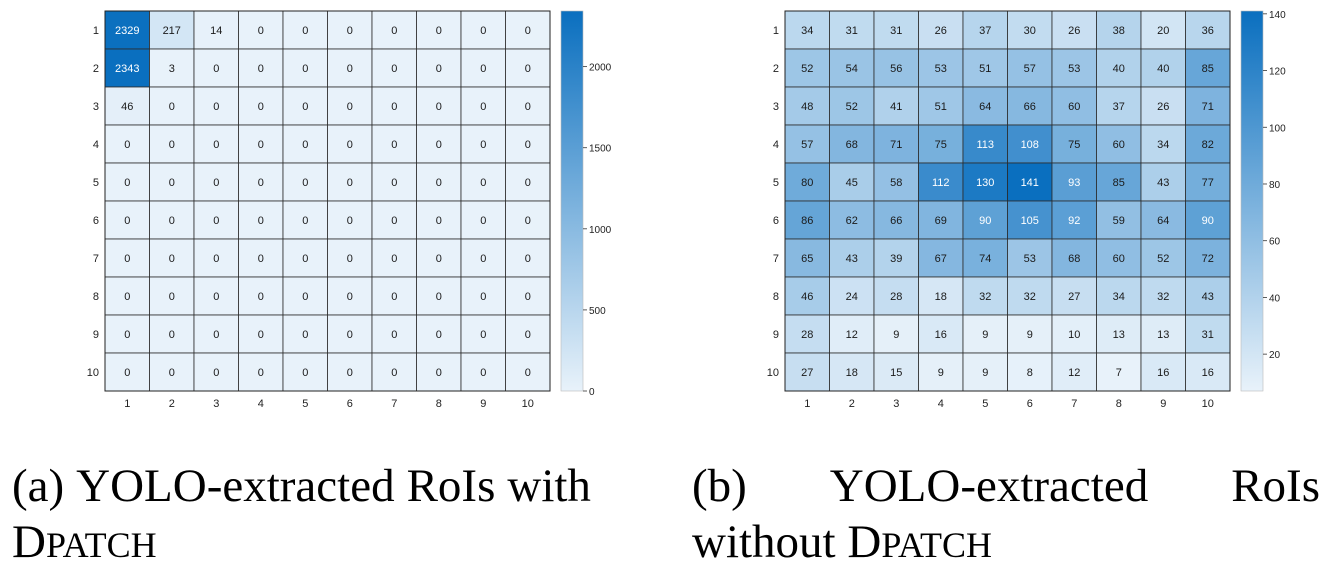 The image size is (1328, 573). Describe the element at coordinates (1030, 31) in the screenshot. I see `cell-value-label: 30` at that location.